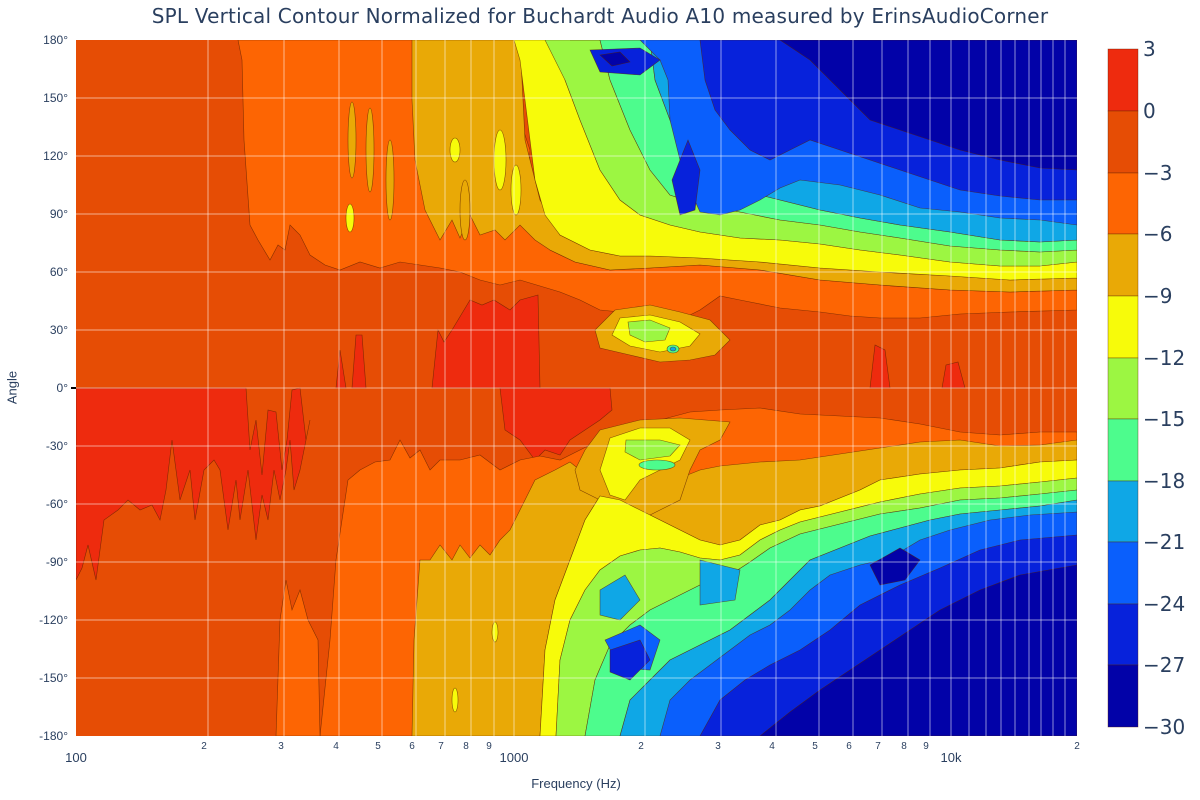  What do you see at coordinates (56, 446) in the screenshot?
I see `y-tick: -30°` at bounding box center [56, 446].